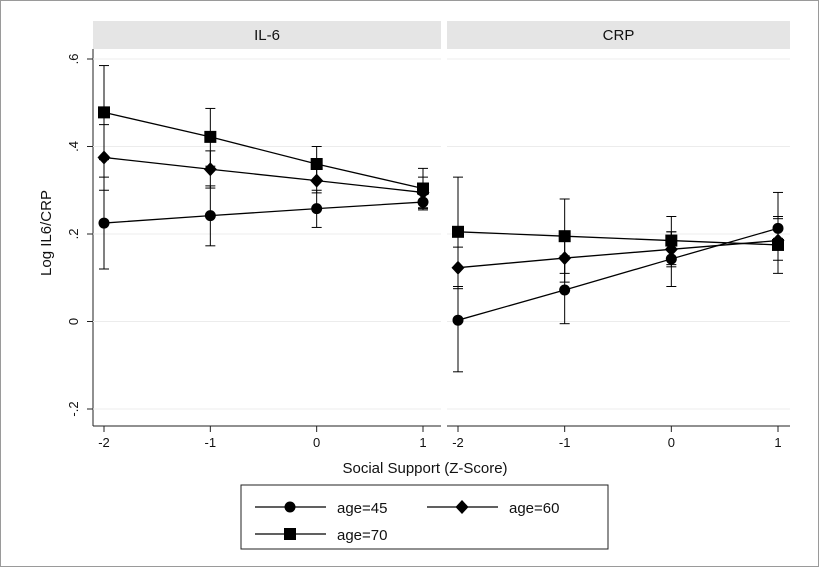  Describe the element at coordinates (73, 146) in the screenshot. I see `y-tick-label: .4` at that location.